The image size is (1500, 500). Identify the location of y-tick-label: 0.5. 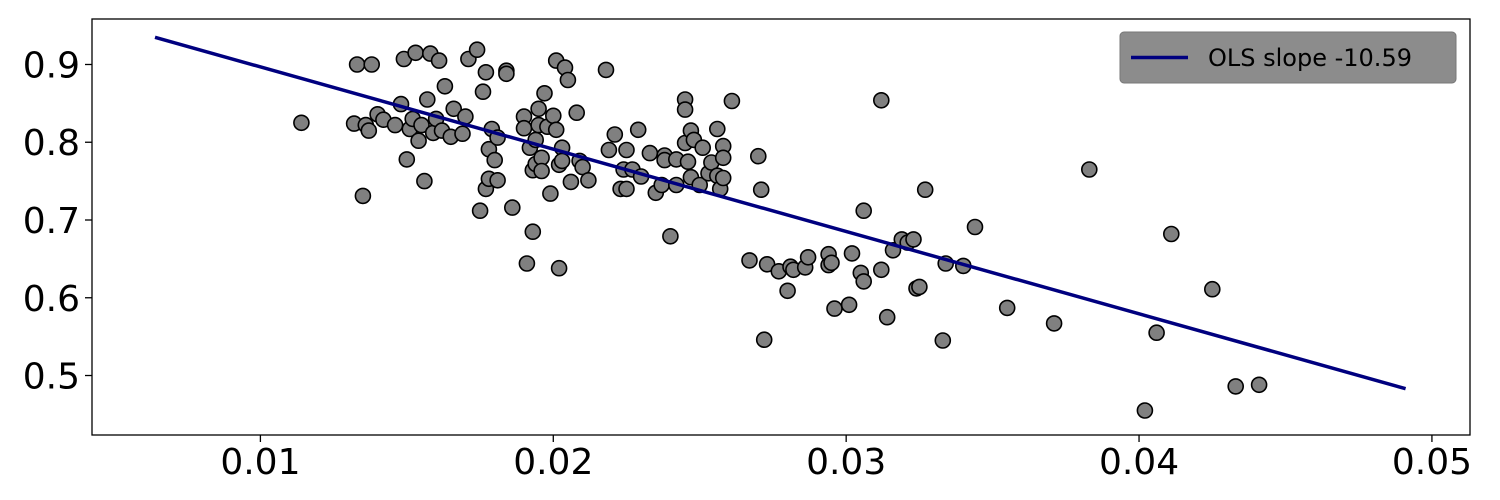
(51, 377).